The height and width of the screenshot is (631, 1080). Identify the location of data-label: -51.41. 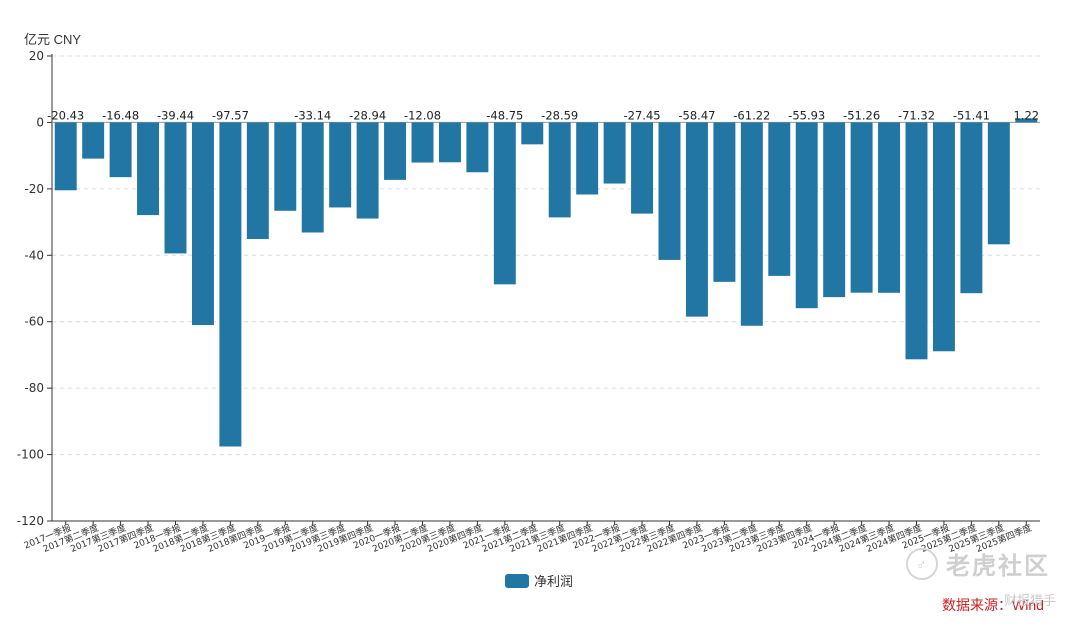
(971, 115).